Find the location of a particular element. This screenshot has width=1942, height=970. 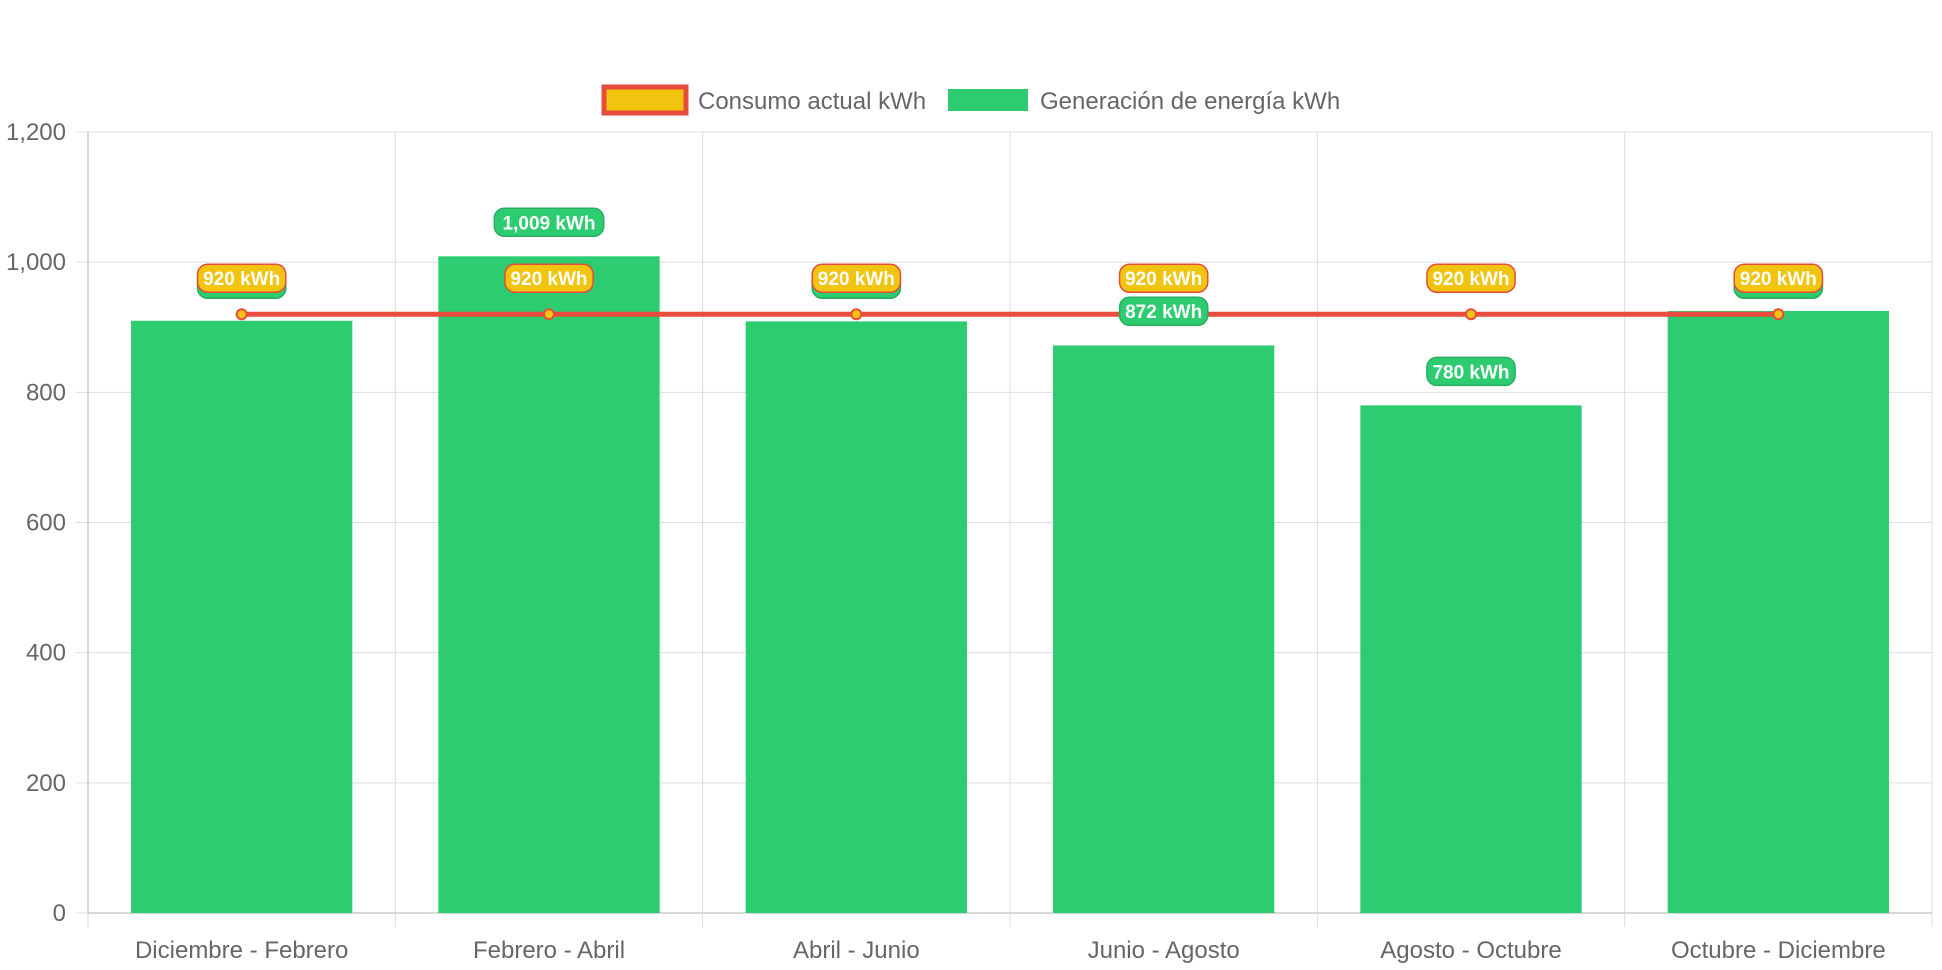

x-tick-label: Agosto - Octubre is located at coordinates (1470, 950).